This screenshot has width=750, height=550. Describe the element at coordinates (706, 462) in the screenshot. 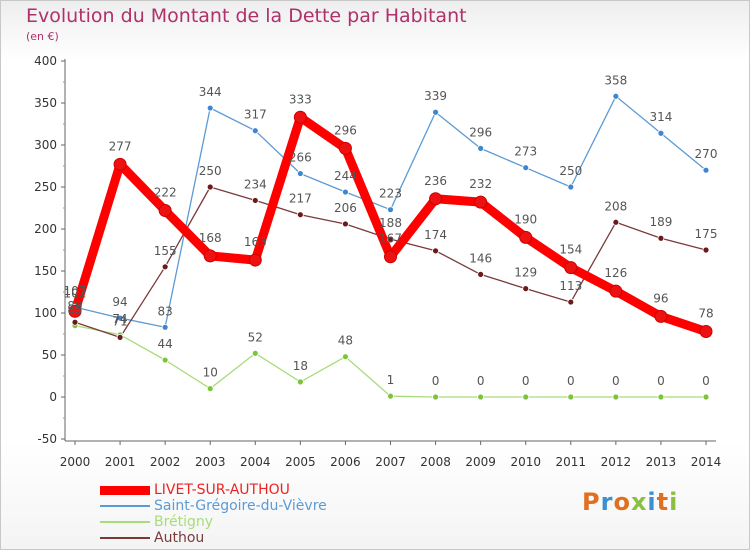

I see `x-tick-label: 2014` at that location.